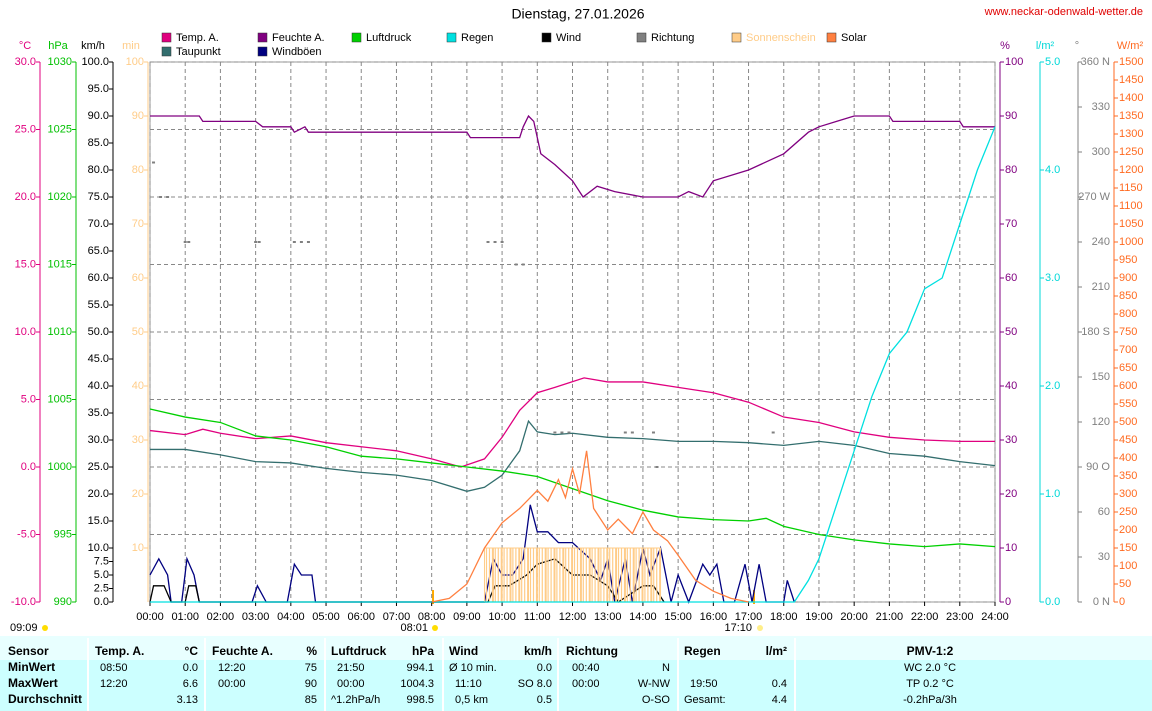  What do you see at coordinates (23, 602) in the screenshot?
I see `y-tick-label: -10.0` at bounding box center [23, 602].